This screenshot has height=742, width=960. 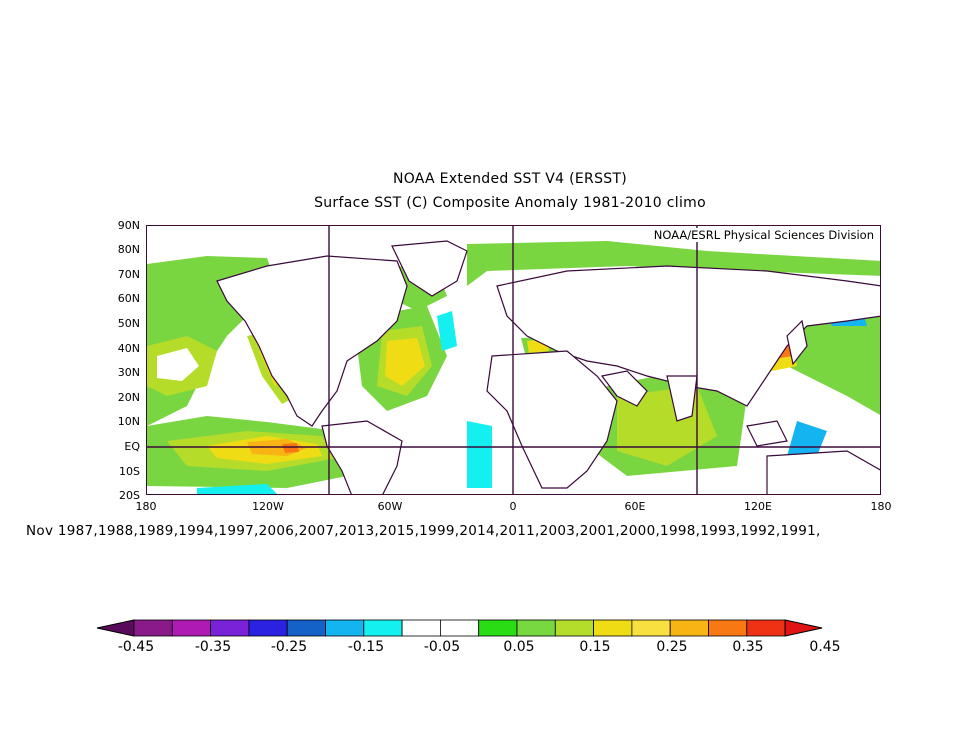 What do you see at coordinates (635, 506) in the screenshot?
I see `lon-label: 60E` at bounding box center [635, 506].